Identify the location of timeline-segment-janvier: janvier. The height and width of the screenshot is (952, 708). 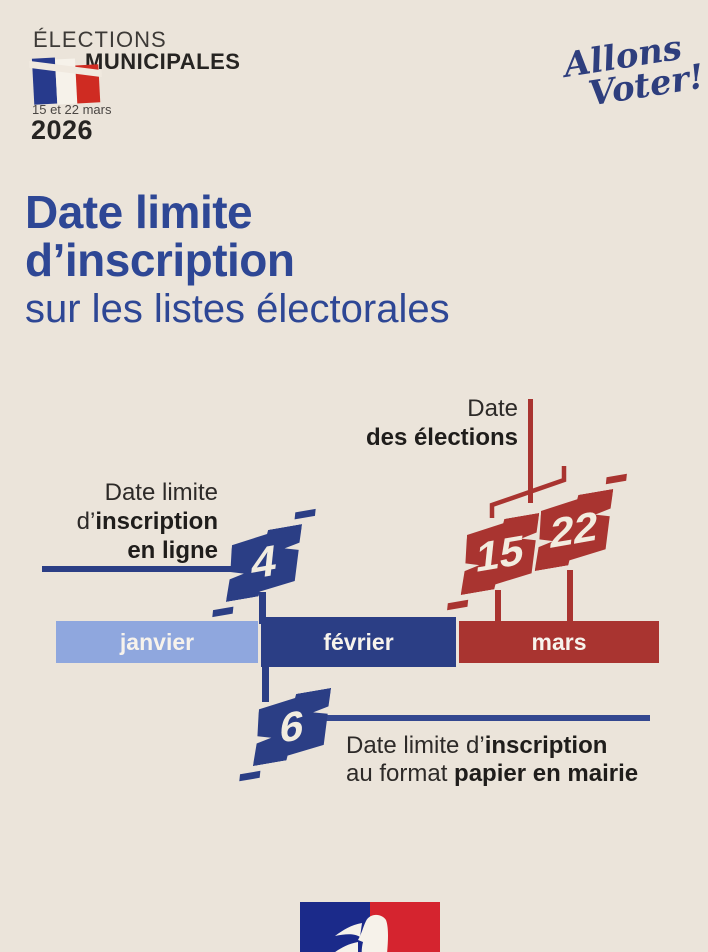
(157, 642).